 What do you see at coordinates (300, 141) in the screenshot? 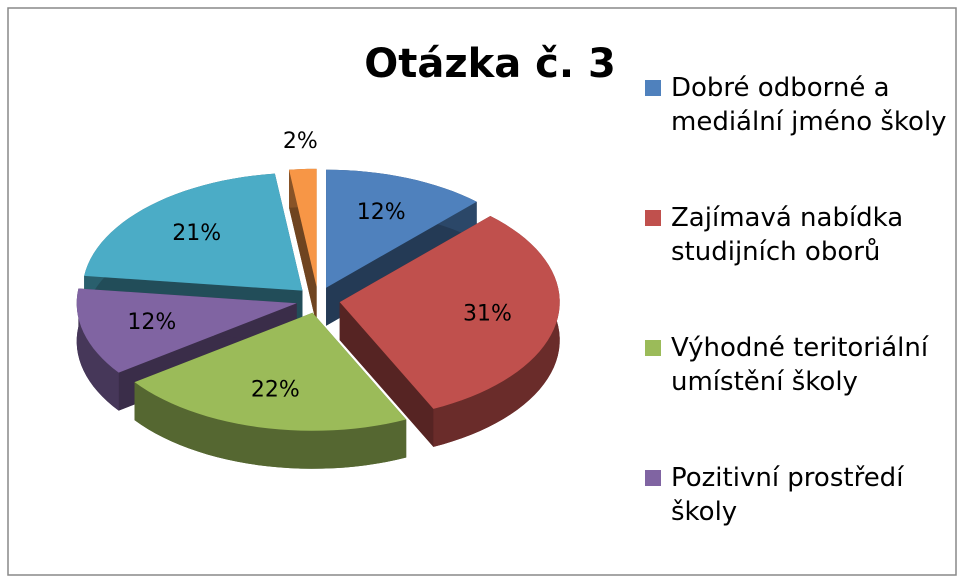
I see `data-label: 2%` at bounding box center [300, 141].